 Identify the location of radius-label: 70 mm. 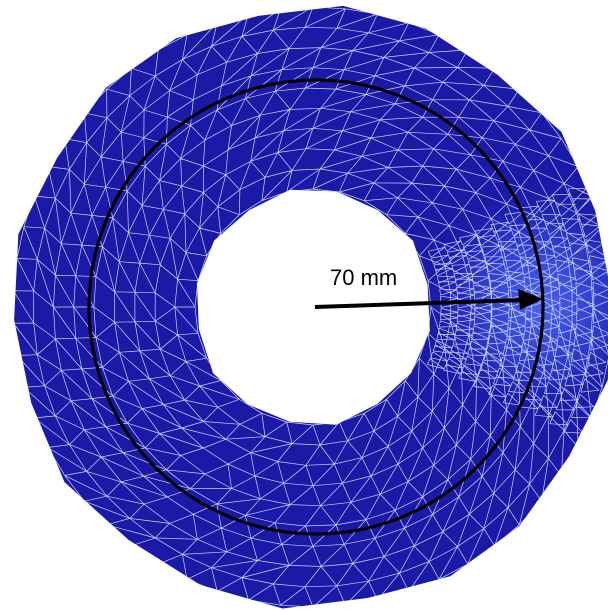
(363, 277).